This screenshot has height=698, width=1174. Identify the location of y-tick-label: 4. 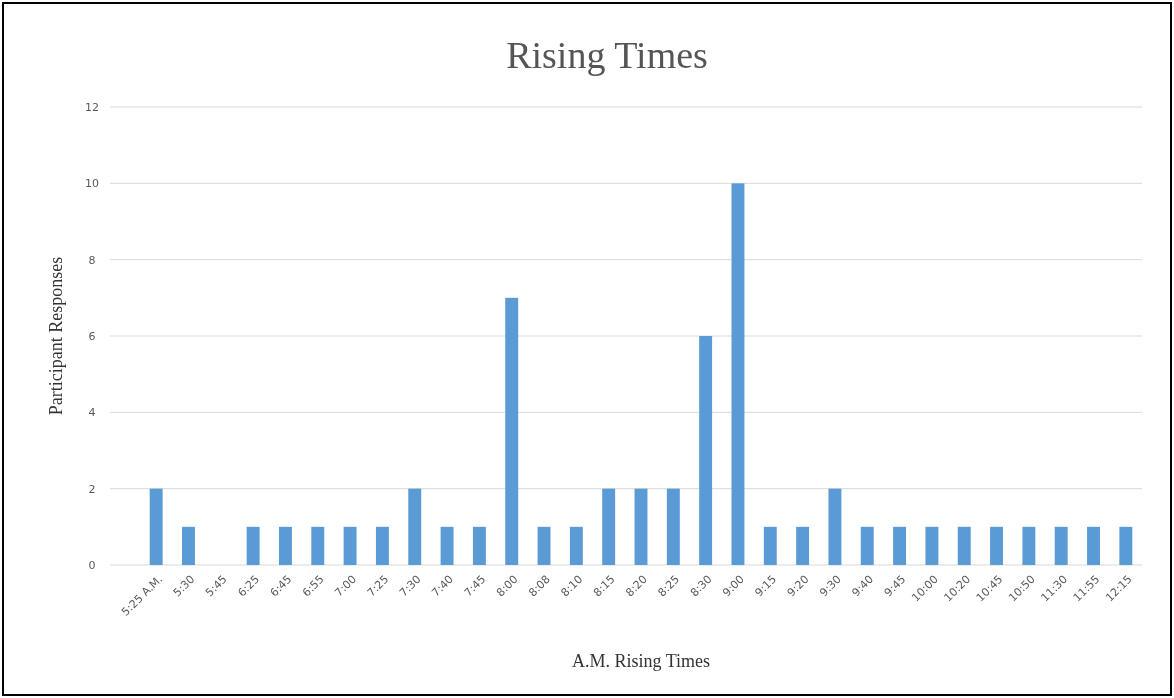
(92, 413).